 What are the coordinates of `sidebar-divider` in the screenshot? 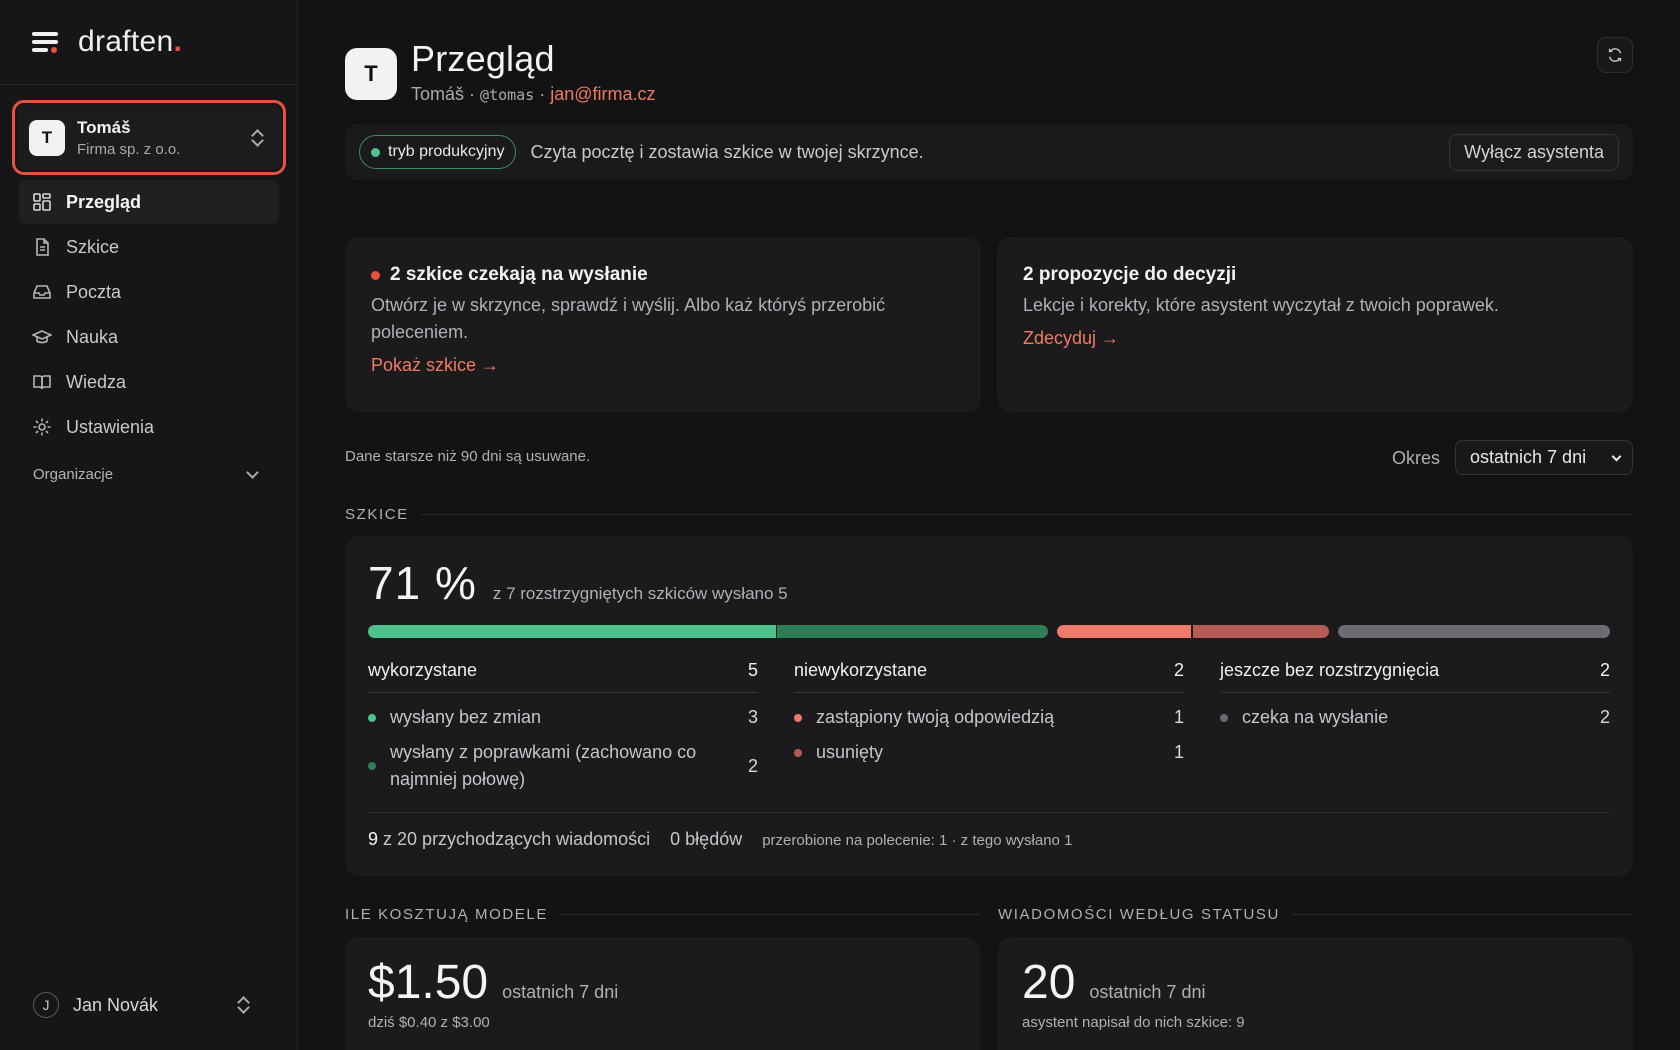 It's located at (149, 84).